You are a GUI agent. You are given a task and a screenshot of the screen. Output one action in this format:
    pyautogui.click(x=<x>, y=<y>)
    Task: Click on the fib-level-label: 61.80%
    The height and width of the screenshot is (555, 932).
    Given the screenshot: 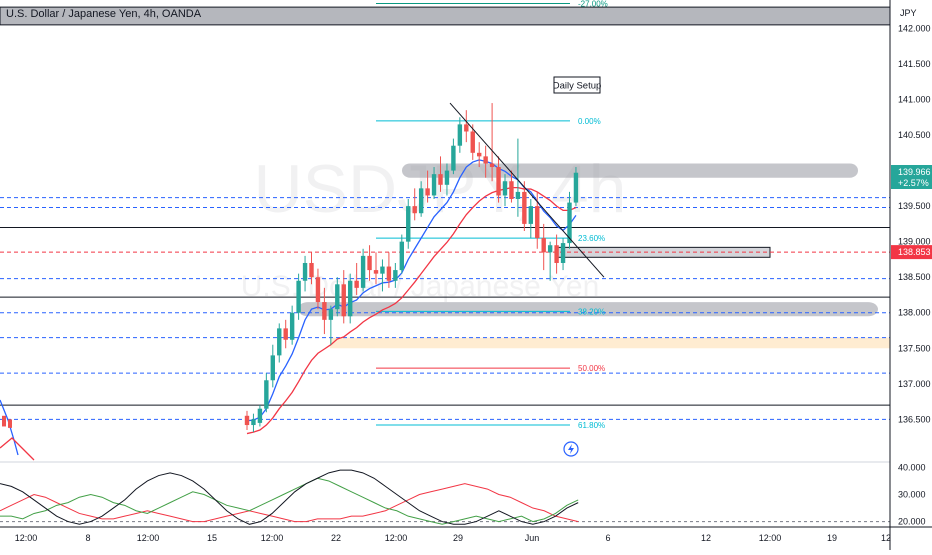 What is the action you would take?
    pyautogui.click(x=591, y=425)
    